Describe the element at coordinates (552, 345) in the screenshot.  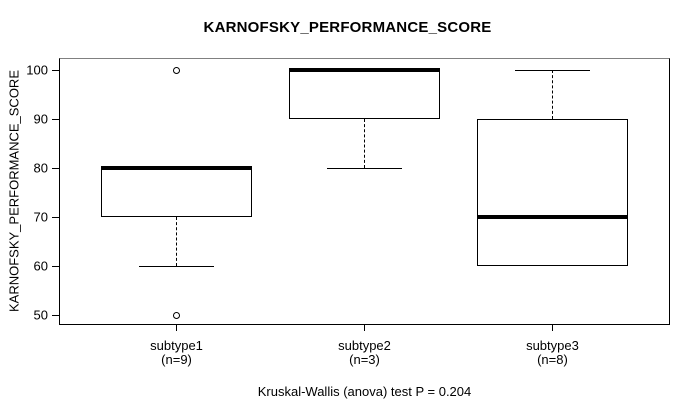
I see `x-axis-label-group: subtype3` at that location.